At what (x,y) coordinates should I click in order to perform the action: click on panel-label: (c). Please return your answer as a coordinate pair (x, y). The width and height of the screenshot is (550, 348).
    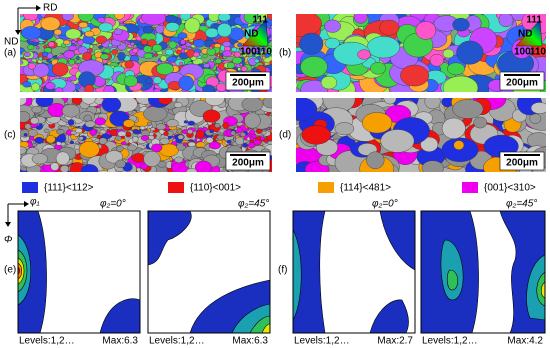
    Looking at the image, I should click on (10, 135).